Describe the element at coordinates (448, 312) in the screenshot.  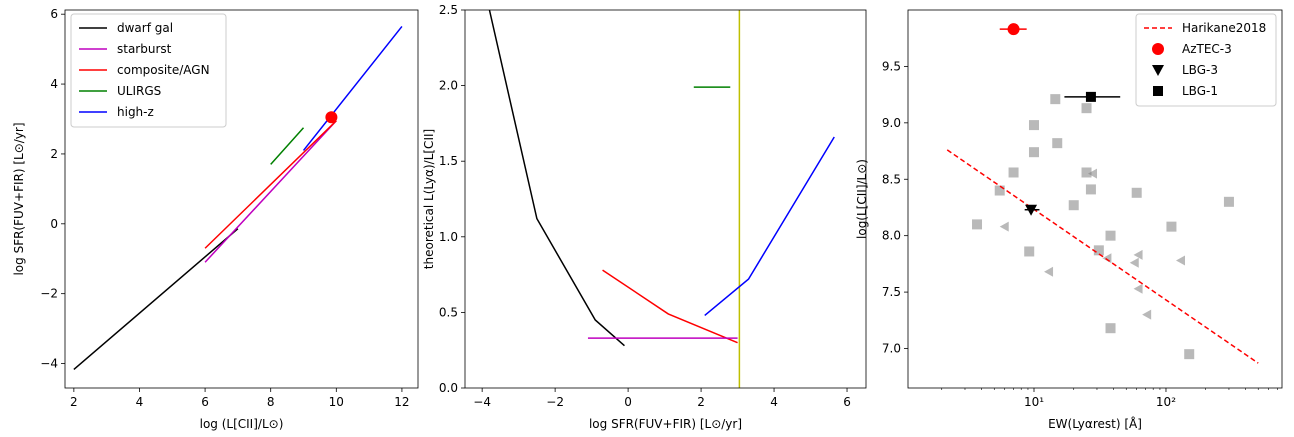
I see `y-tick-label: 0.5` at that location.